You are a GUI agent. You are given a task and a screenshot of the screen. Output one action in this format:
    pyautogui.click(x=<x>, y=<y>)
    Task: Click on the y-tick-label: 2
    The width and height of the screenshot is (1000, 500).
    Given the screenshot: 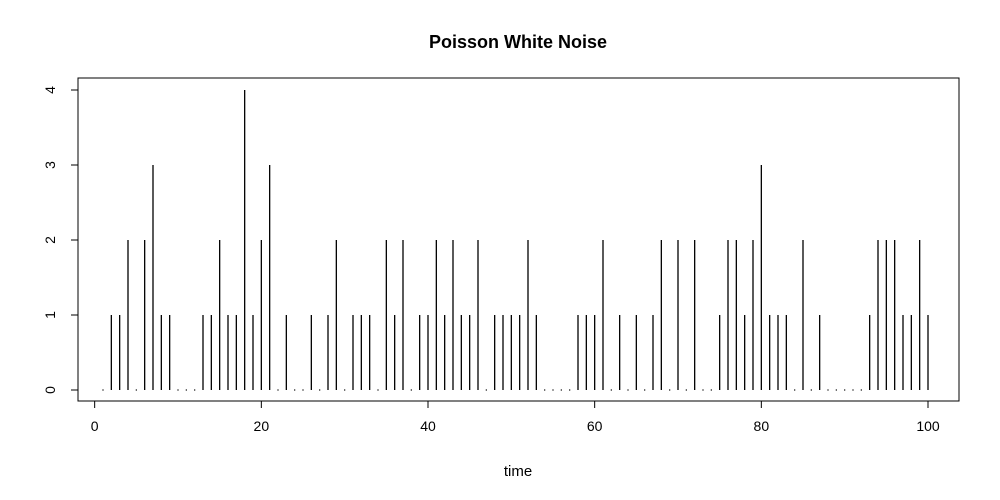 What is the action you would take?
    pyautogui.click(x=50, y=240)
    